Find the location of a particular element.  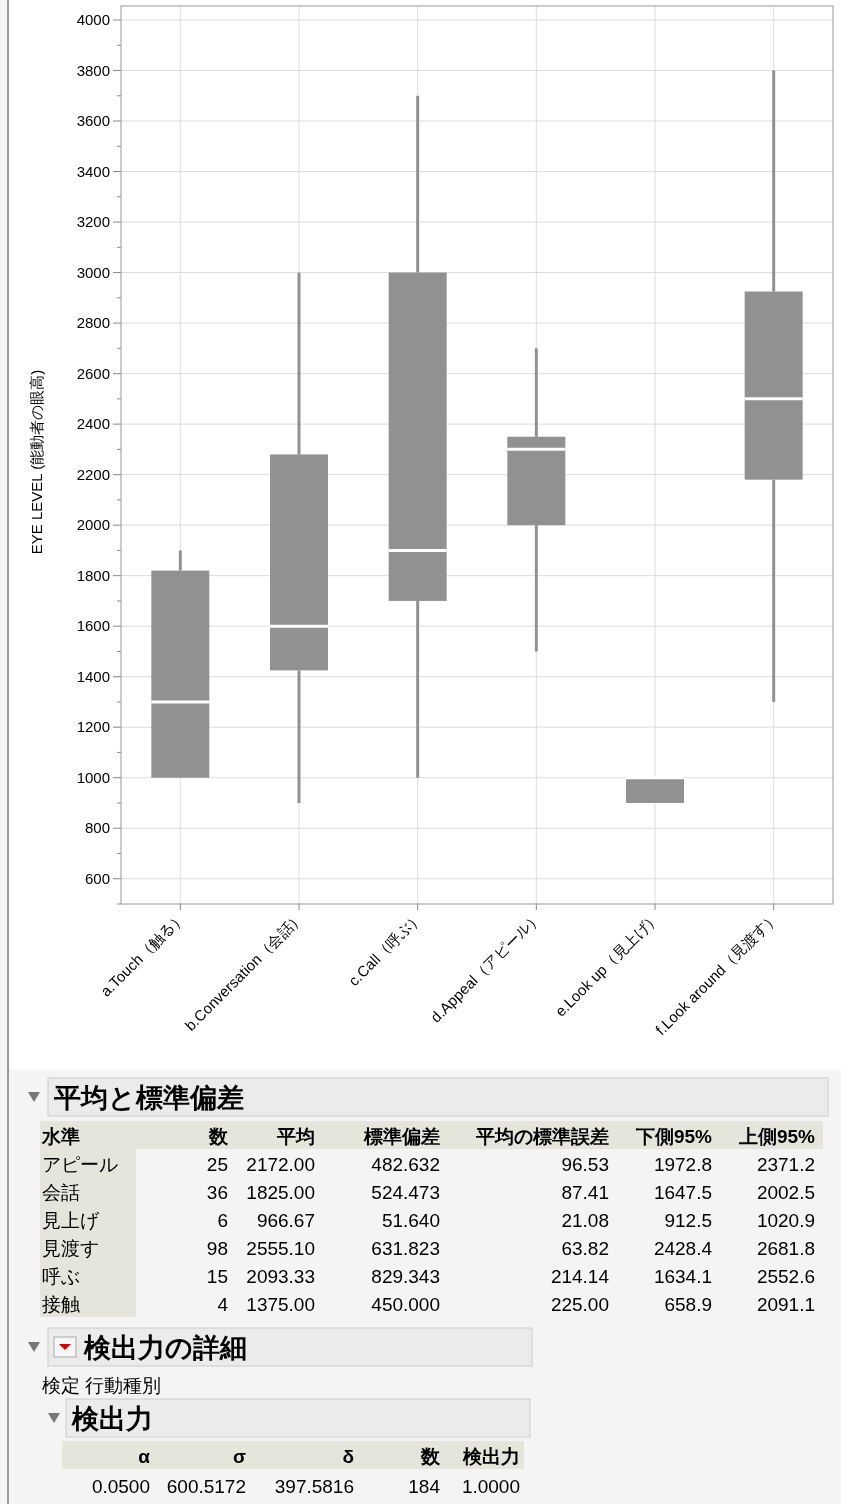

text: 2552.6 is located at coordinates (785, 1276).